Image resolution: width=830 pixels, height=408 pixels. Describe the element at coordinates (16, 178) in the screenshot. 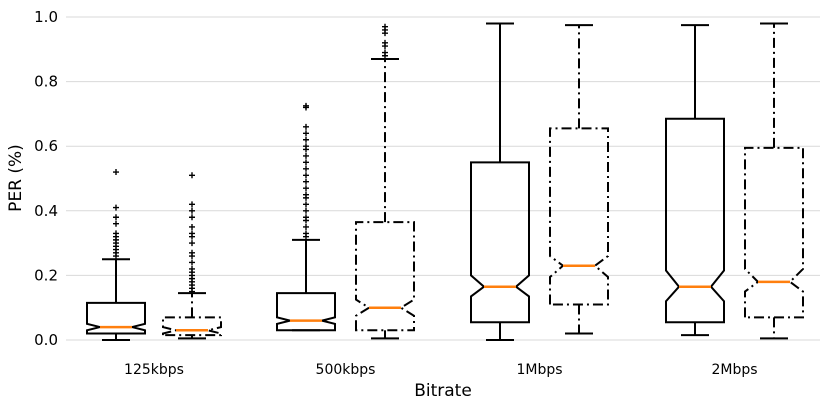

I see `y-axis-label: PER (%)` at that location.